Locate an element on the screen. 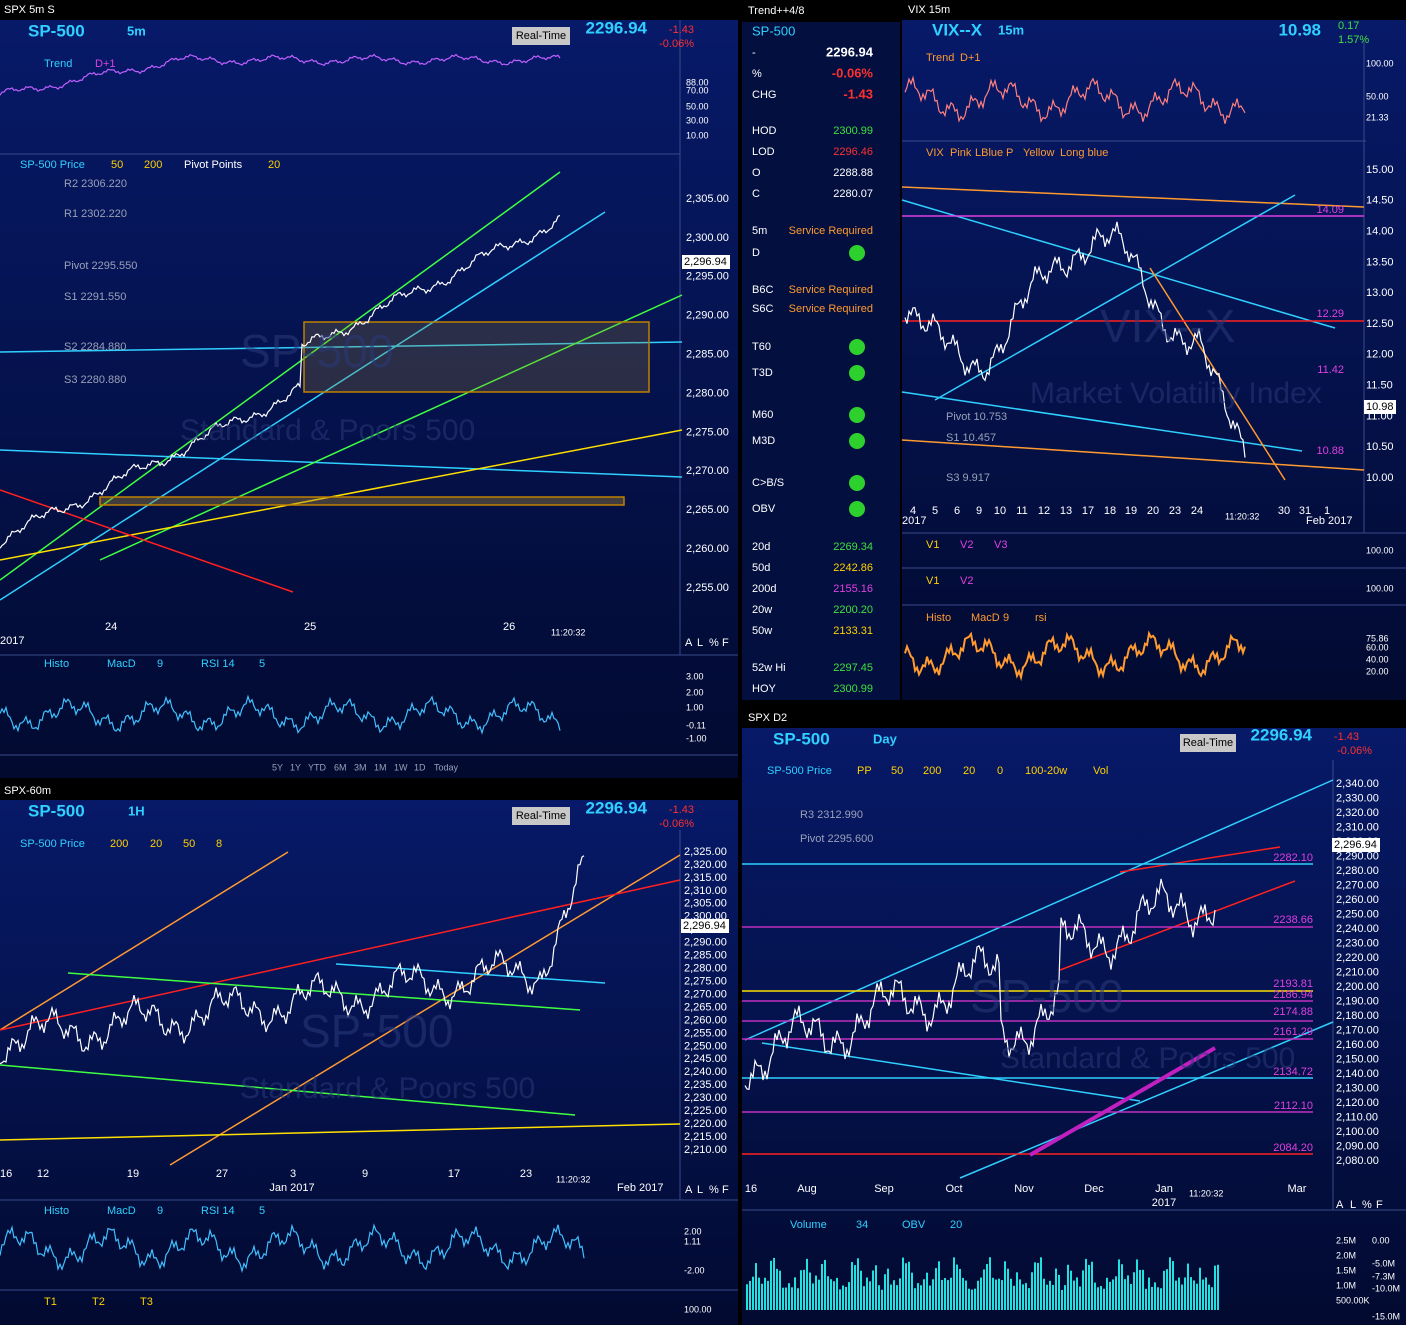 Image resolution: width=1406 pixels, height=1325 pixels. watermark: SP-500 is located at coordinates (316, 351).